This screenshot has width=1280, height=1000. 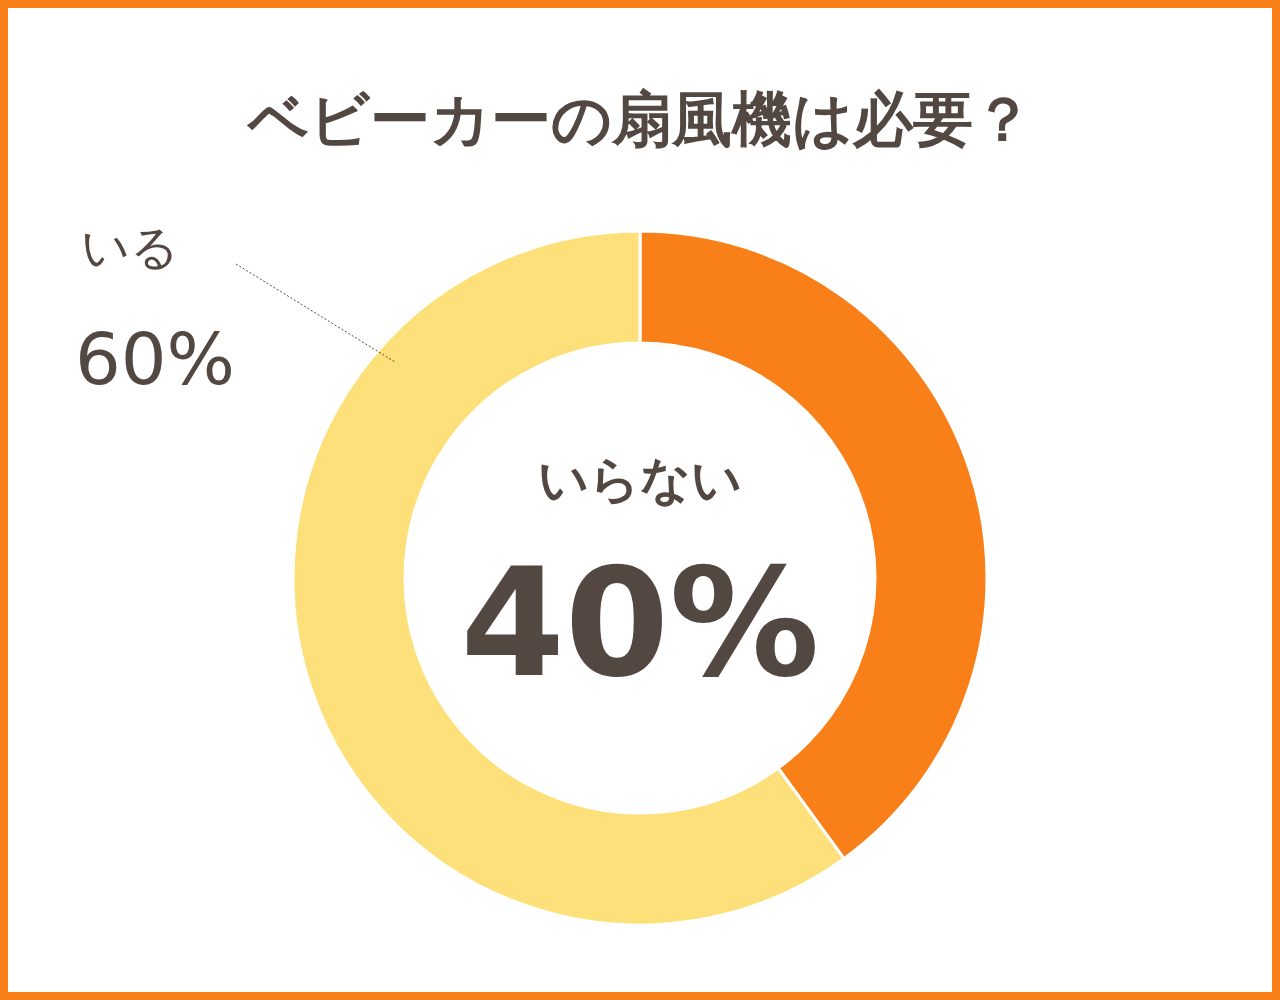 I want to click on data-label: 60%, so click(x=155, y=359).